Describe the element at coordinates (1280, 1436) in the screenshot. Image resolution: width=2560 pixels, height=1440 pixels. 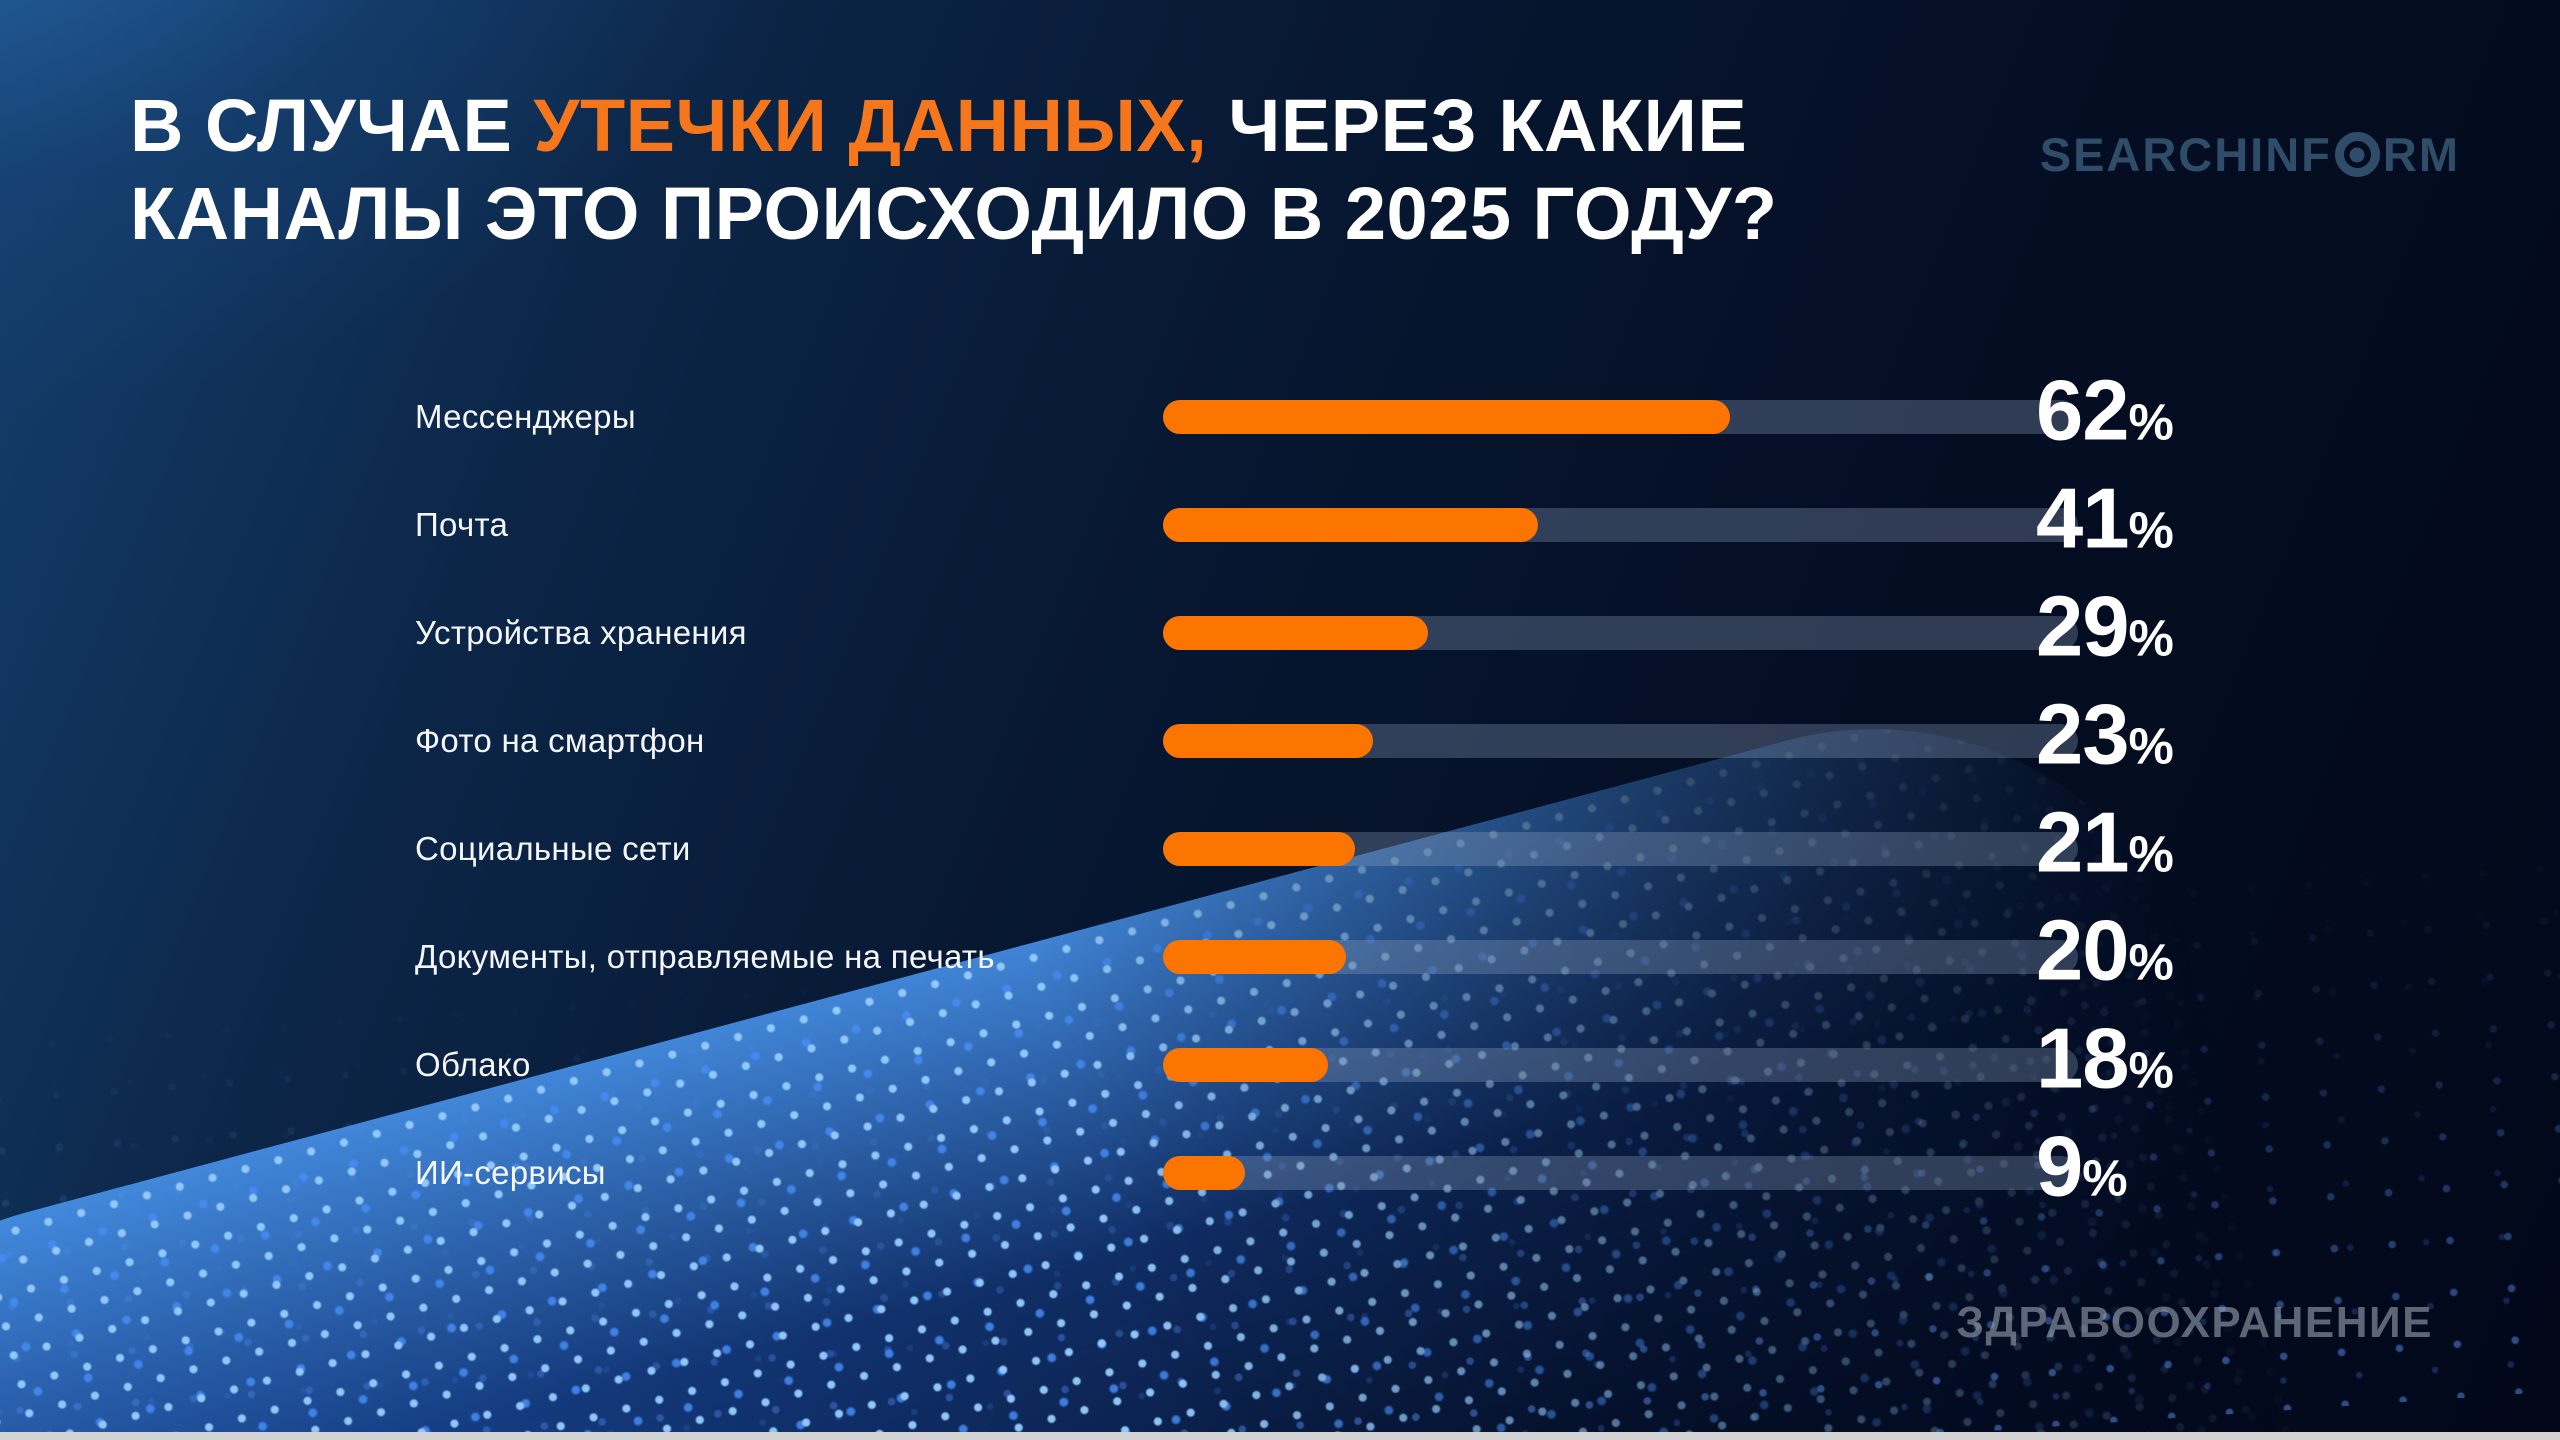
I see `bottom-edge-strip` at that location.